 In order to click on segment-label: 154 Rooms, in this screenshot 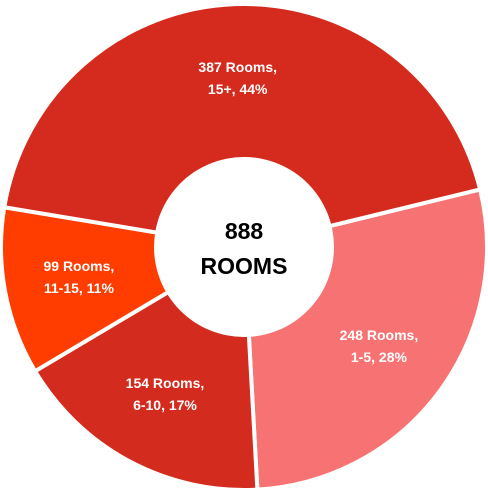, I will do `click(165, 383)`.